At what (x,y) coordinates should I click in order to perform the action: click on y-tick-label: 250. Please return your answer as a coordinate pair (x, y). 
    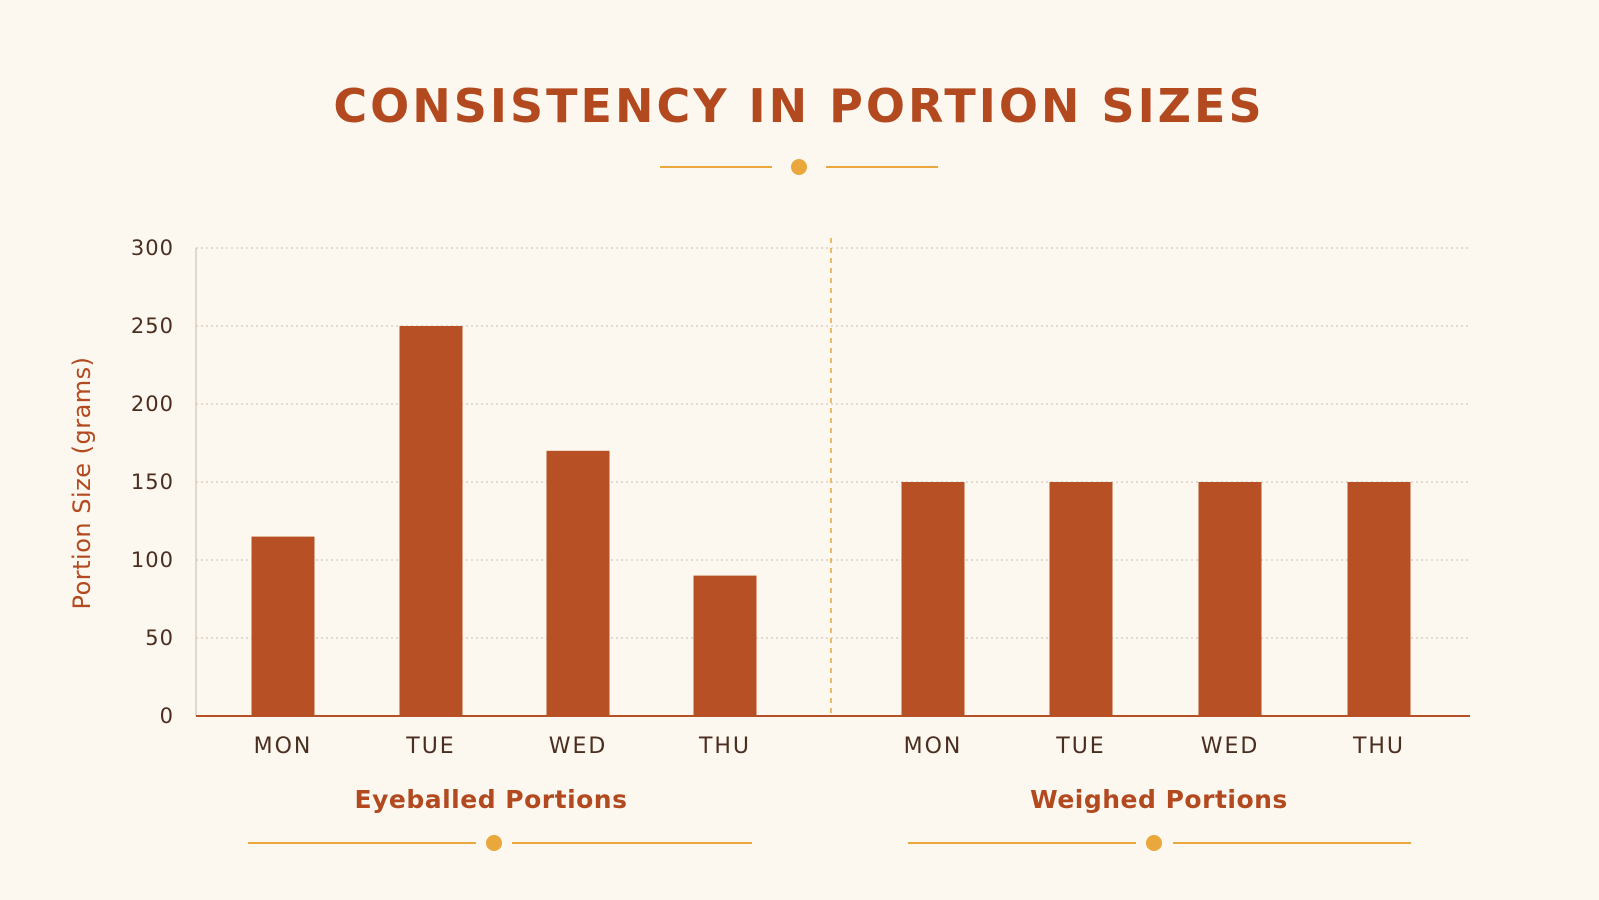
    Looking at the image, I should click on (152, 326).